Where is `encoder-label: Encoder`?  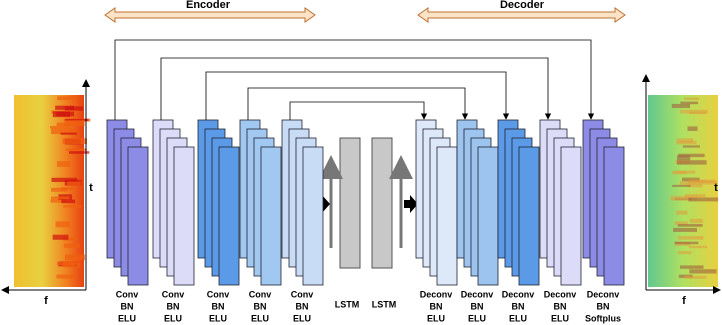
encoder-label: Encoder is located at coordinates (208, 5).